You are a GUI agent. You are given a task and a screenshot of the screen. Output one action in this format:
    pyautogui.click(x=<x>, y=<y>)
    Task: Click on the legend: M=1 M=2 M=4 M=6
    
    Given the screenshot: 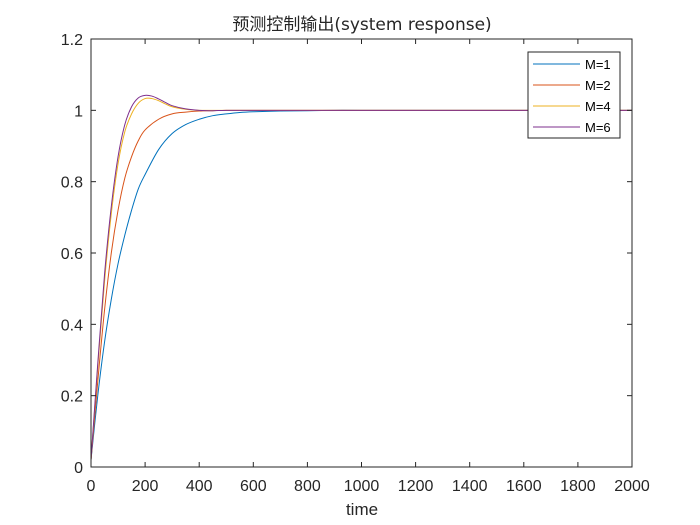 What is the action you would take?
    pyautogui.click(x=574, y=95)
    